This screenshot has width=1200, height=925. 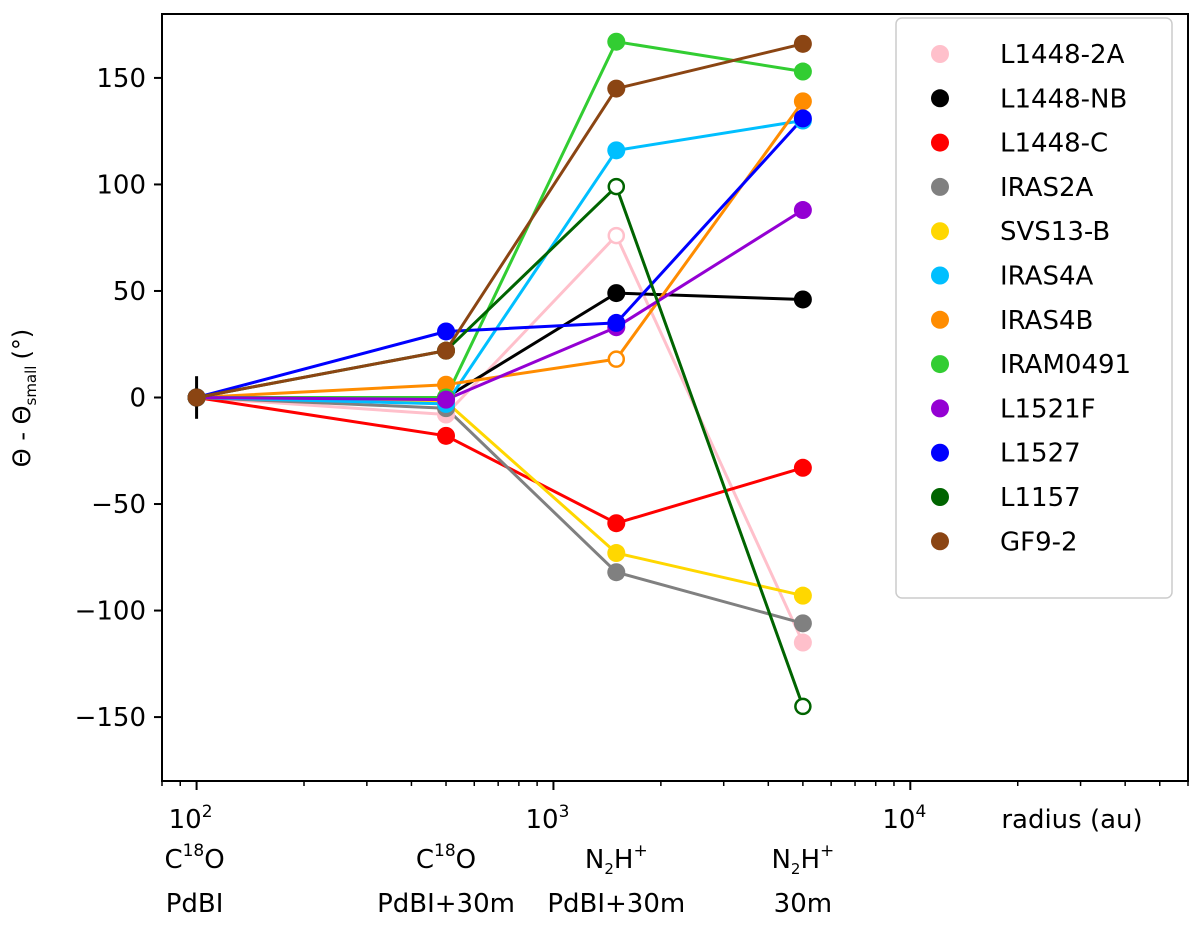 What do you see at coordinates (904, 818) in the screenshot?
I see `x-tick-label: 10⁴` at bounding box center [904, 818].